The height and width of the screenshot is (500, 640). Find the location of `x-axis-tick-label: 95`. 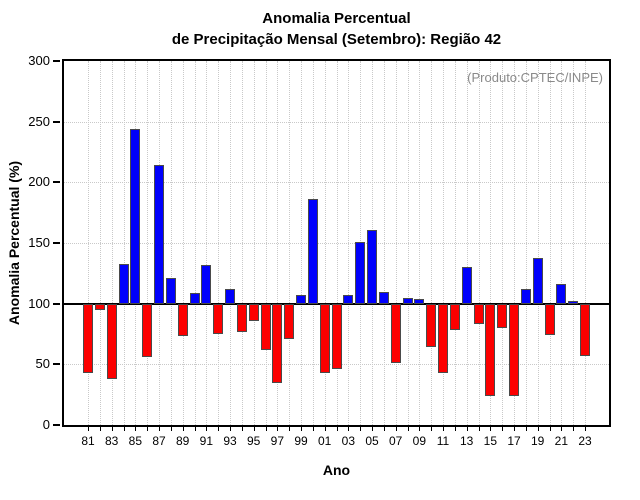

x-axis-tick-label: 95 is located at coordinates (253, 441).